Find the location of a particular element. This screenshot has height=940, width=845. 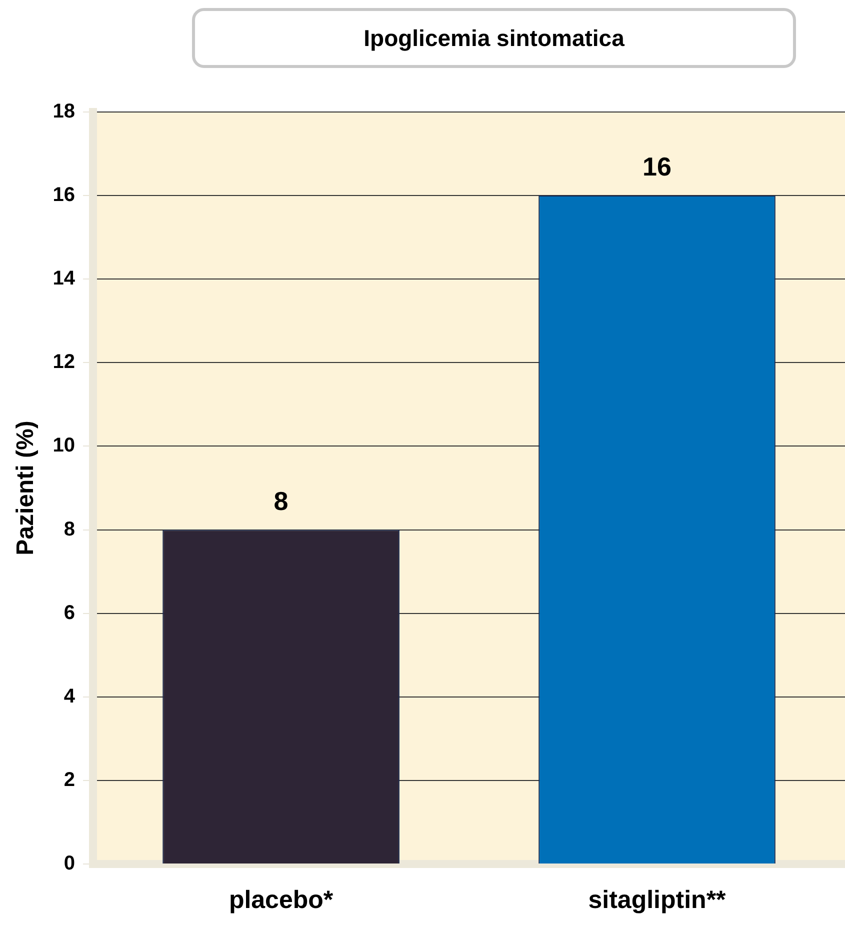

y-tick-label: 4 is located at coordinates (70, 696).